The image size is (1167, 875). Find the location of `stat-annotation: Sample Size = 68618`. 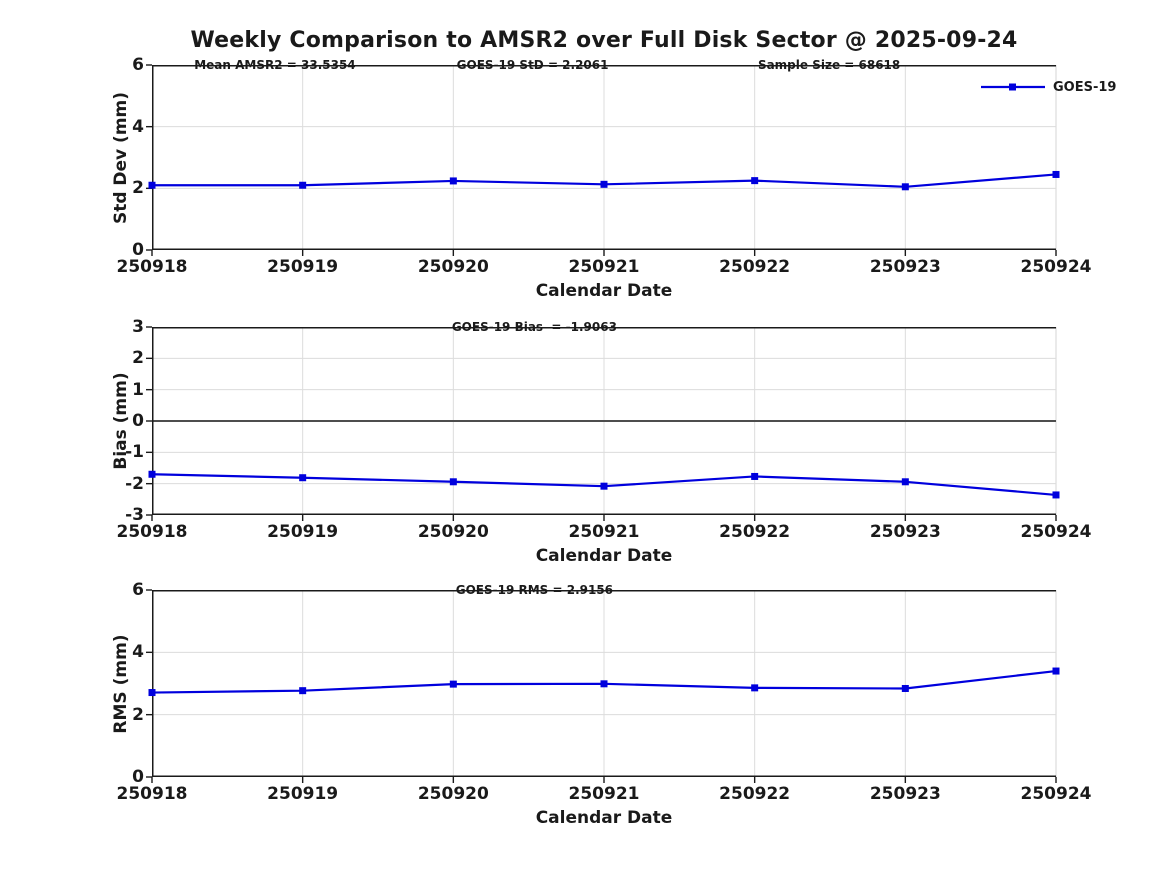

stat-annotation: Sample Size = 68618 is located at coordinates (829, 65).